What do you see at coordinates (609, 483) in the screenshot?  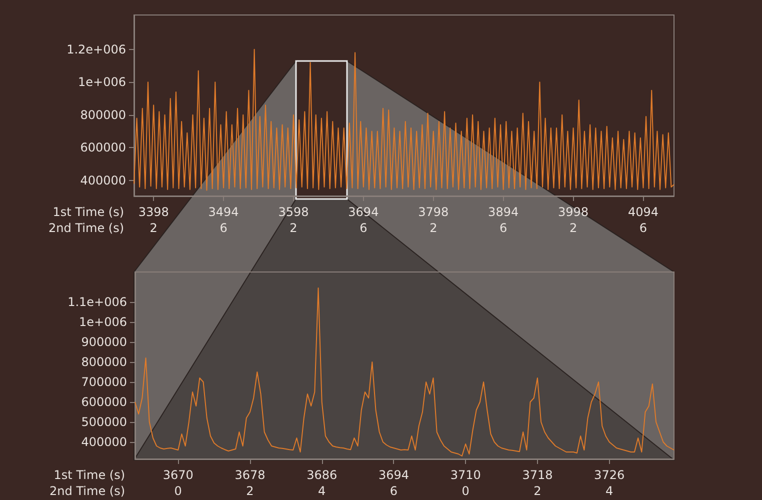 I see `x-tick-label: 3726 4` at bounding box center [609, 483].